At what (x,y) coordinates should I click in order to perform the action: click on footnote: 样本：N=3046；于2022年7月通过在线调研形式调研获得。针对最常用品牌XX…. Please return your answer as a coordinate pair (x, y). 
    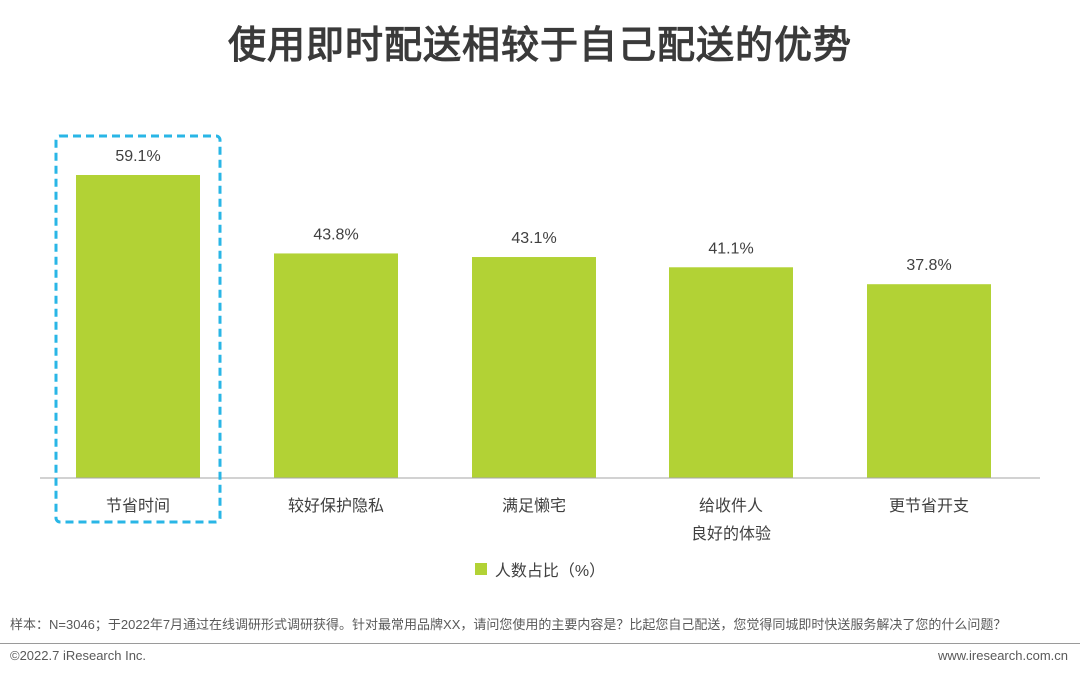
    Looking at the image, I should click on (508, 624).